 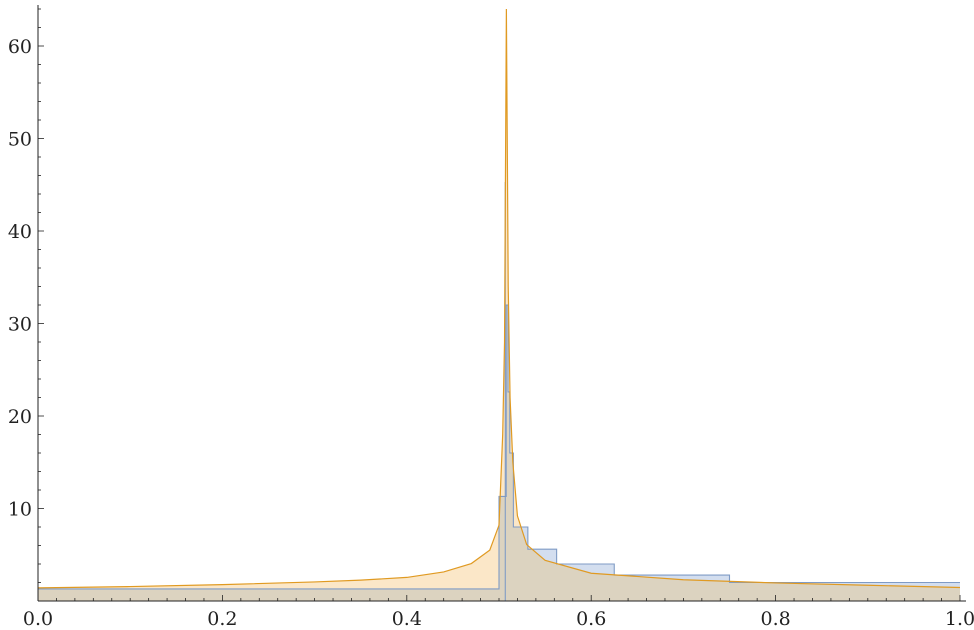 I want to click on y-tick-label: 30, so click(x=20, y=325).